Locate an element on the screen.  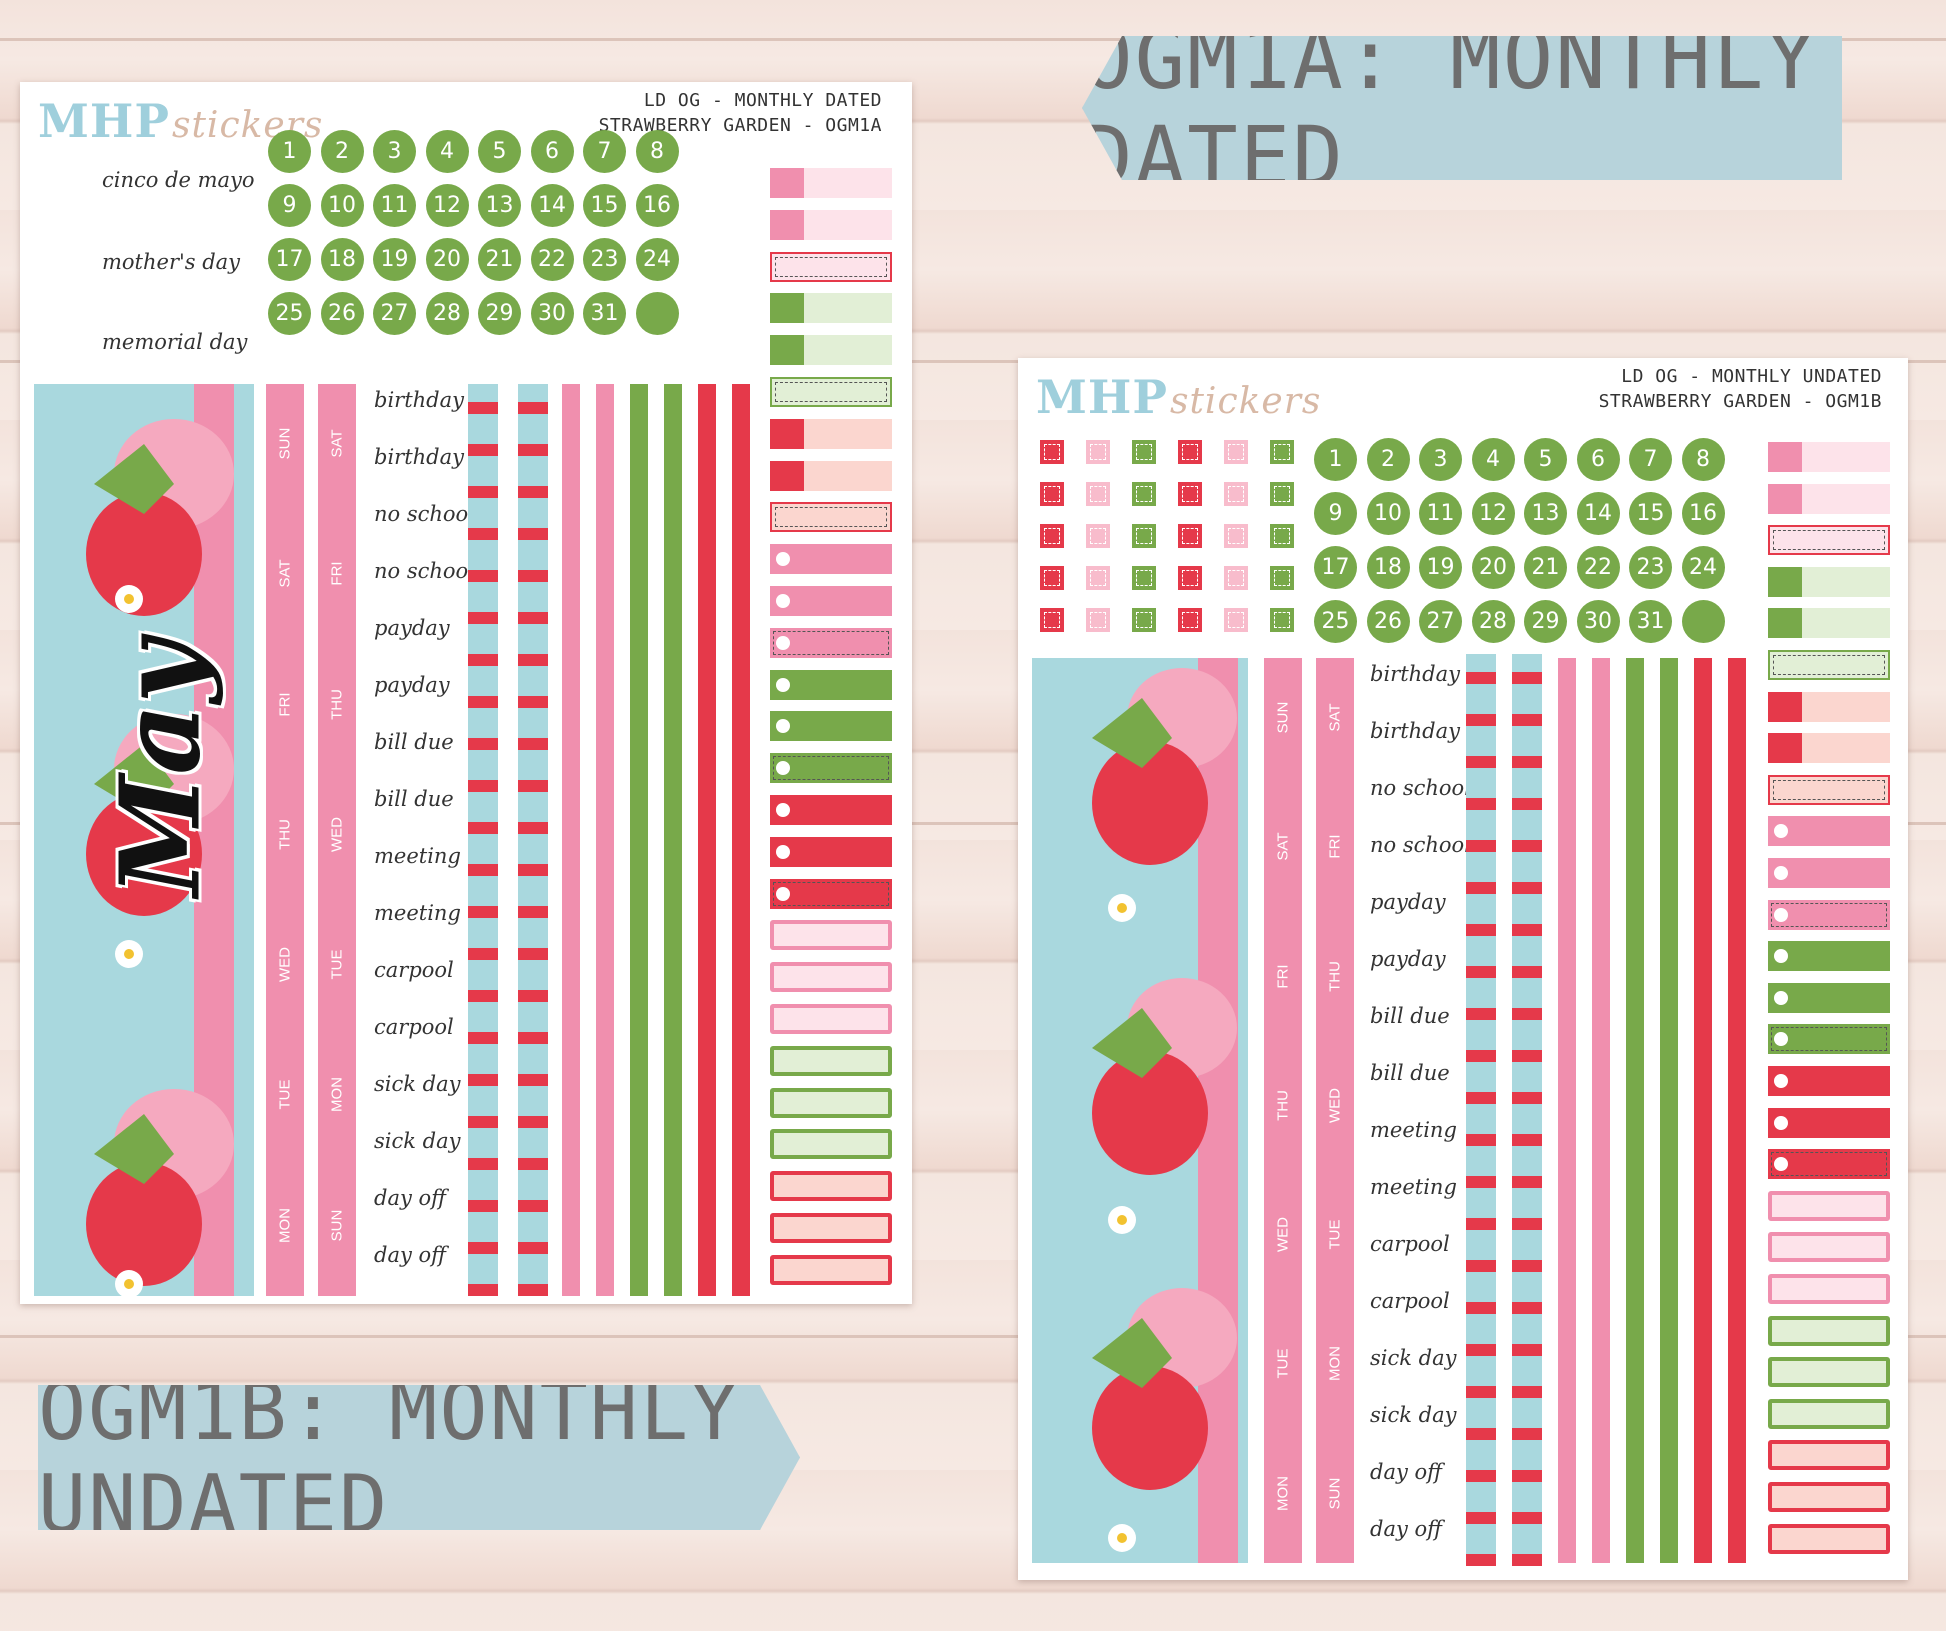
date-dot-8: 8 is located at coordinates (657, 151).